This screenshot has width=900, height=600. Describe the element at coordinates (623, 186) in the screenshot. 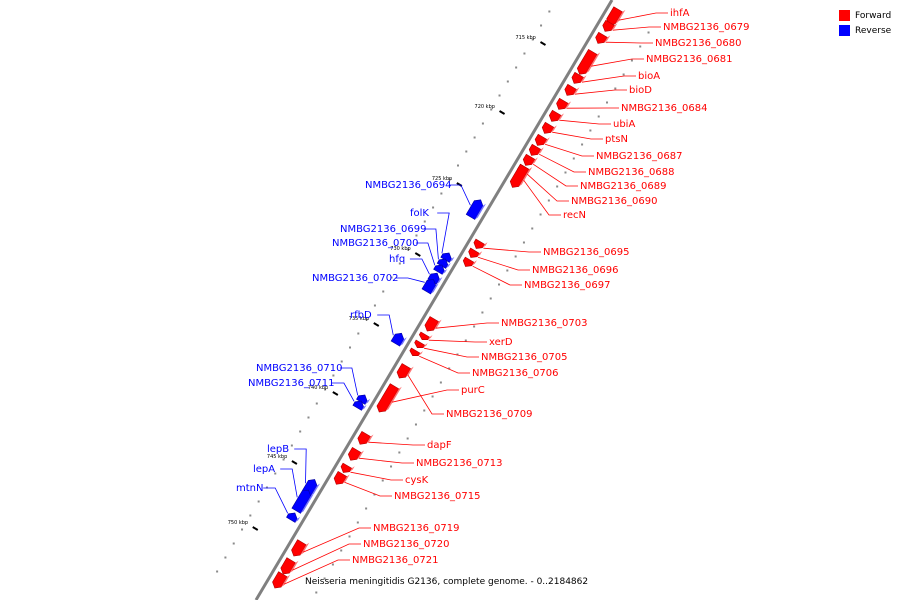

I see `gene-label-NMBG2136_0689: NMBG2136_0689` at that location.